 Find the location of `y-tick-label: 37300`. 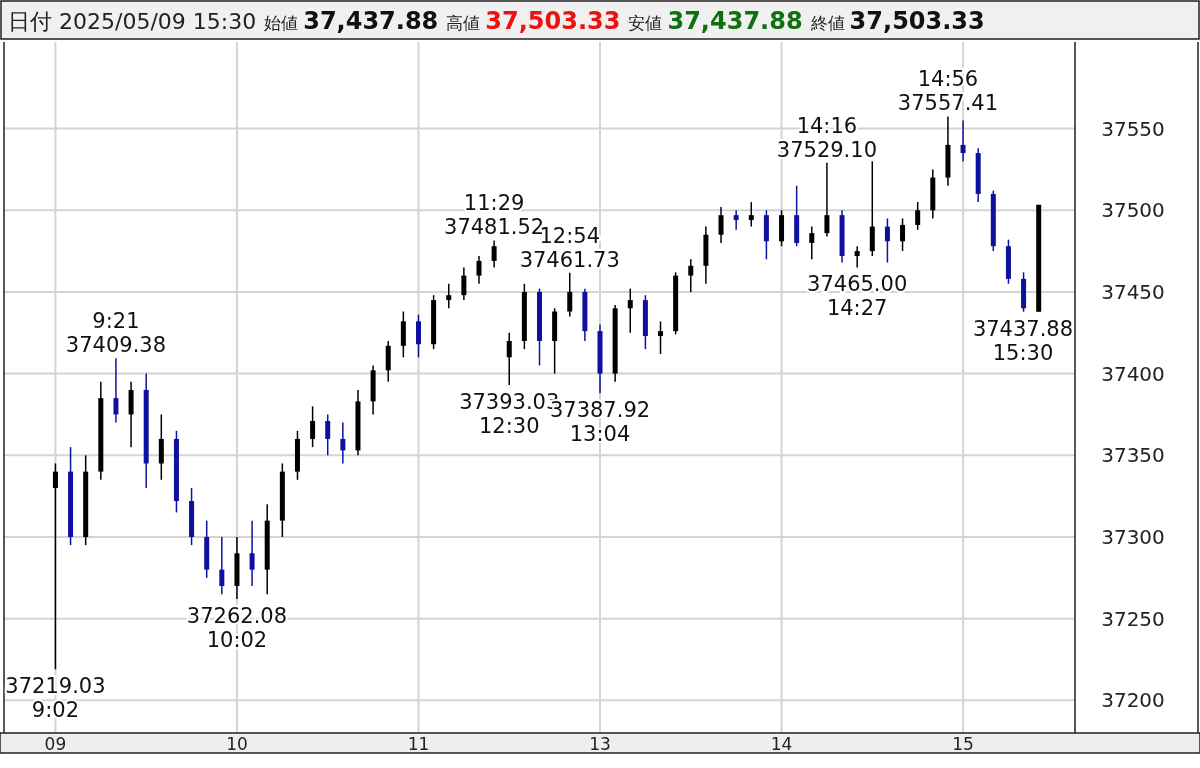

y-tick-label: 37300 is located at coordinates (1133, 536).